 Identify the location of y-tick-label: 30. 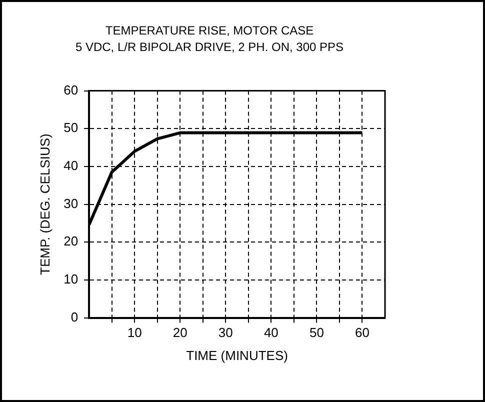
(71, 203).